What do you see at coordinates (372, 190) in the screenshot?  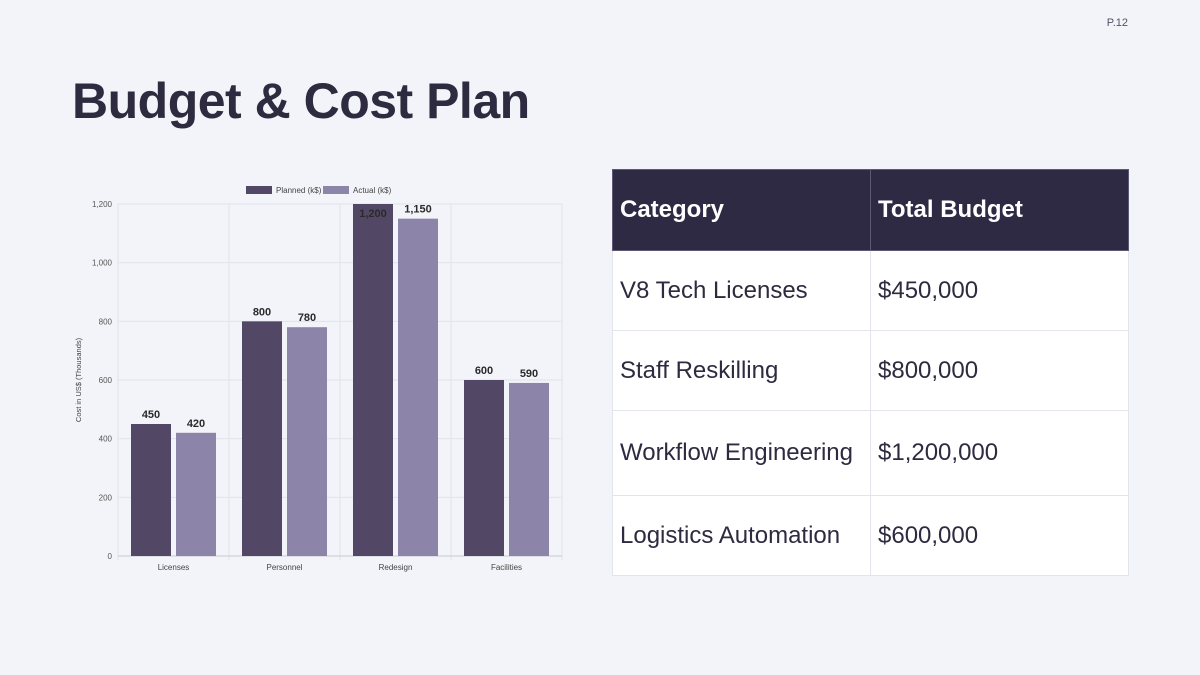 I see `legend-label: Actual (k$)` at bounding box center [372, 190].